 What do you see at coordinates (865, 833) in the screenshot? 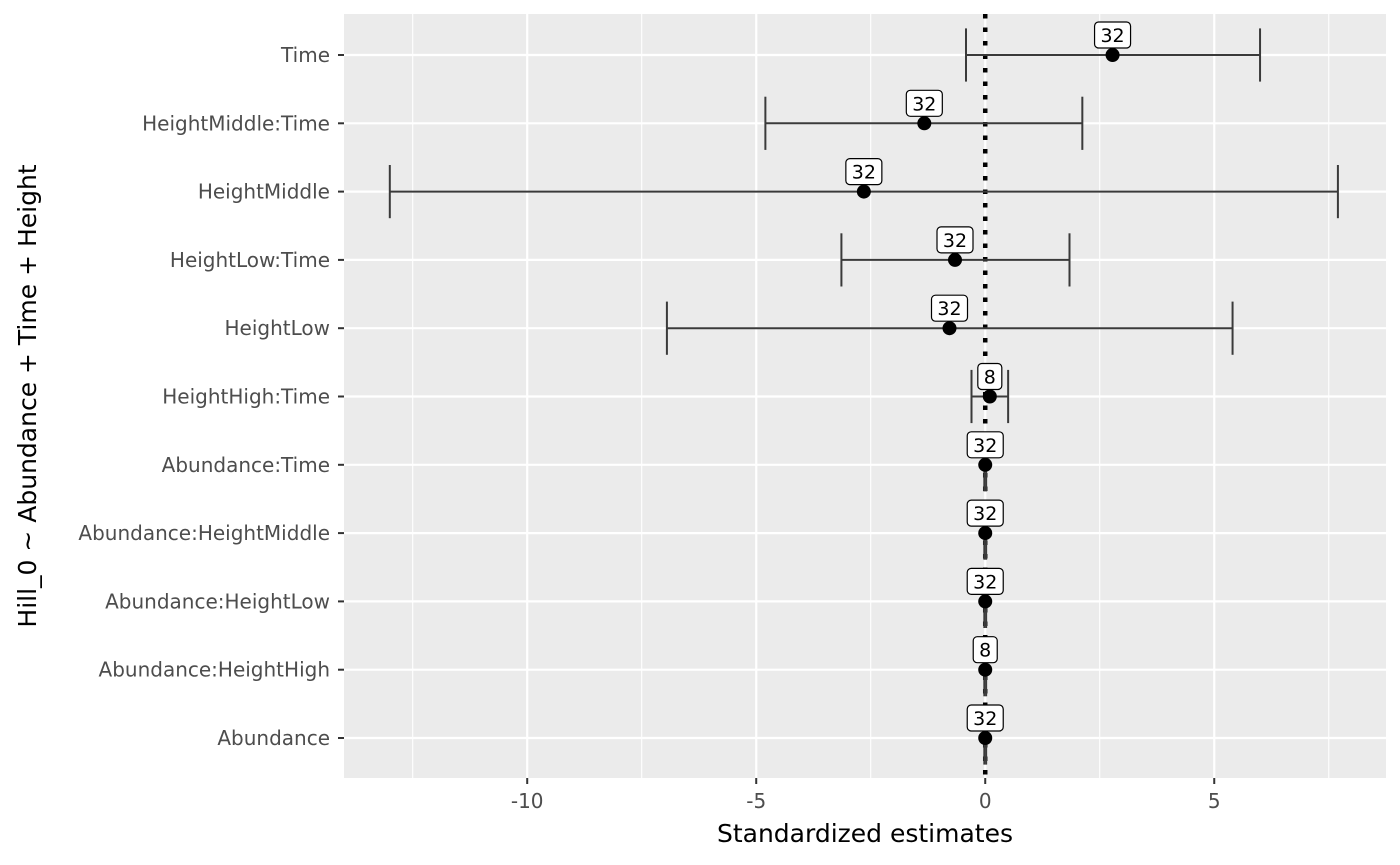
I see `x-axis-title: Standardized estimates` at bounding box center [865, 833].